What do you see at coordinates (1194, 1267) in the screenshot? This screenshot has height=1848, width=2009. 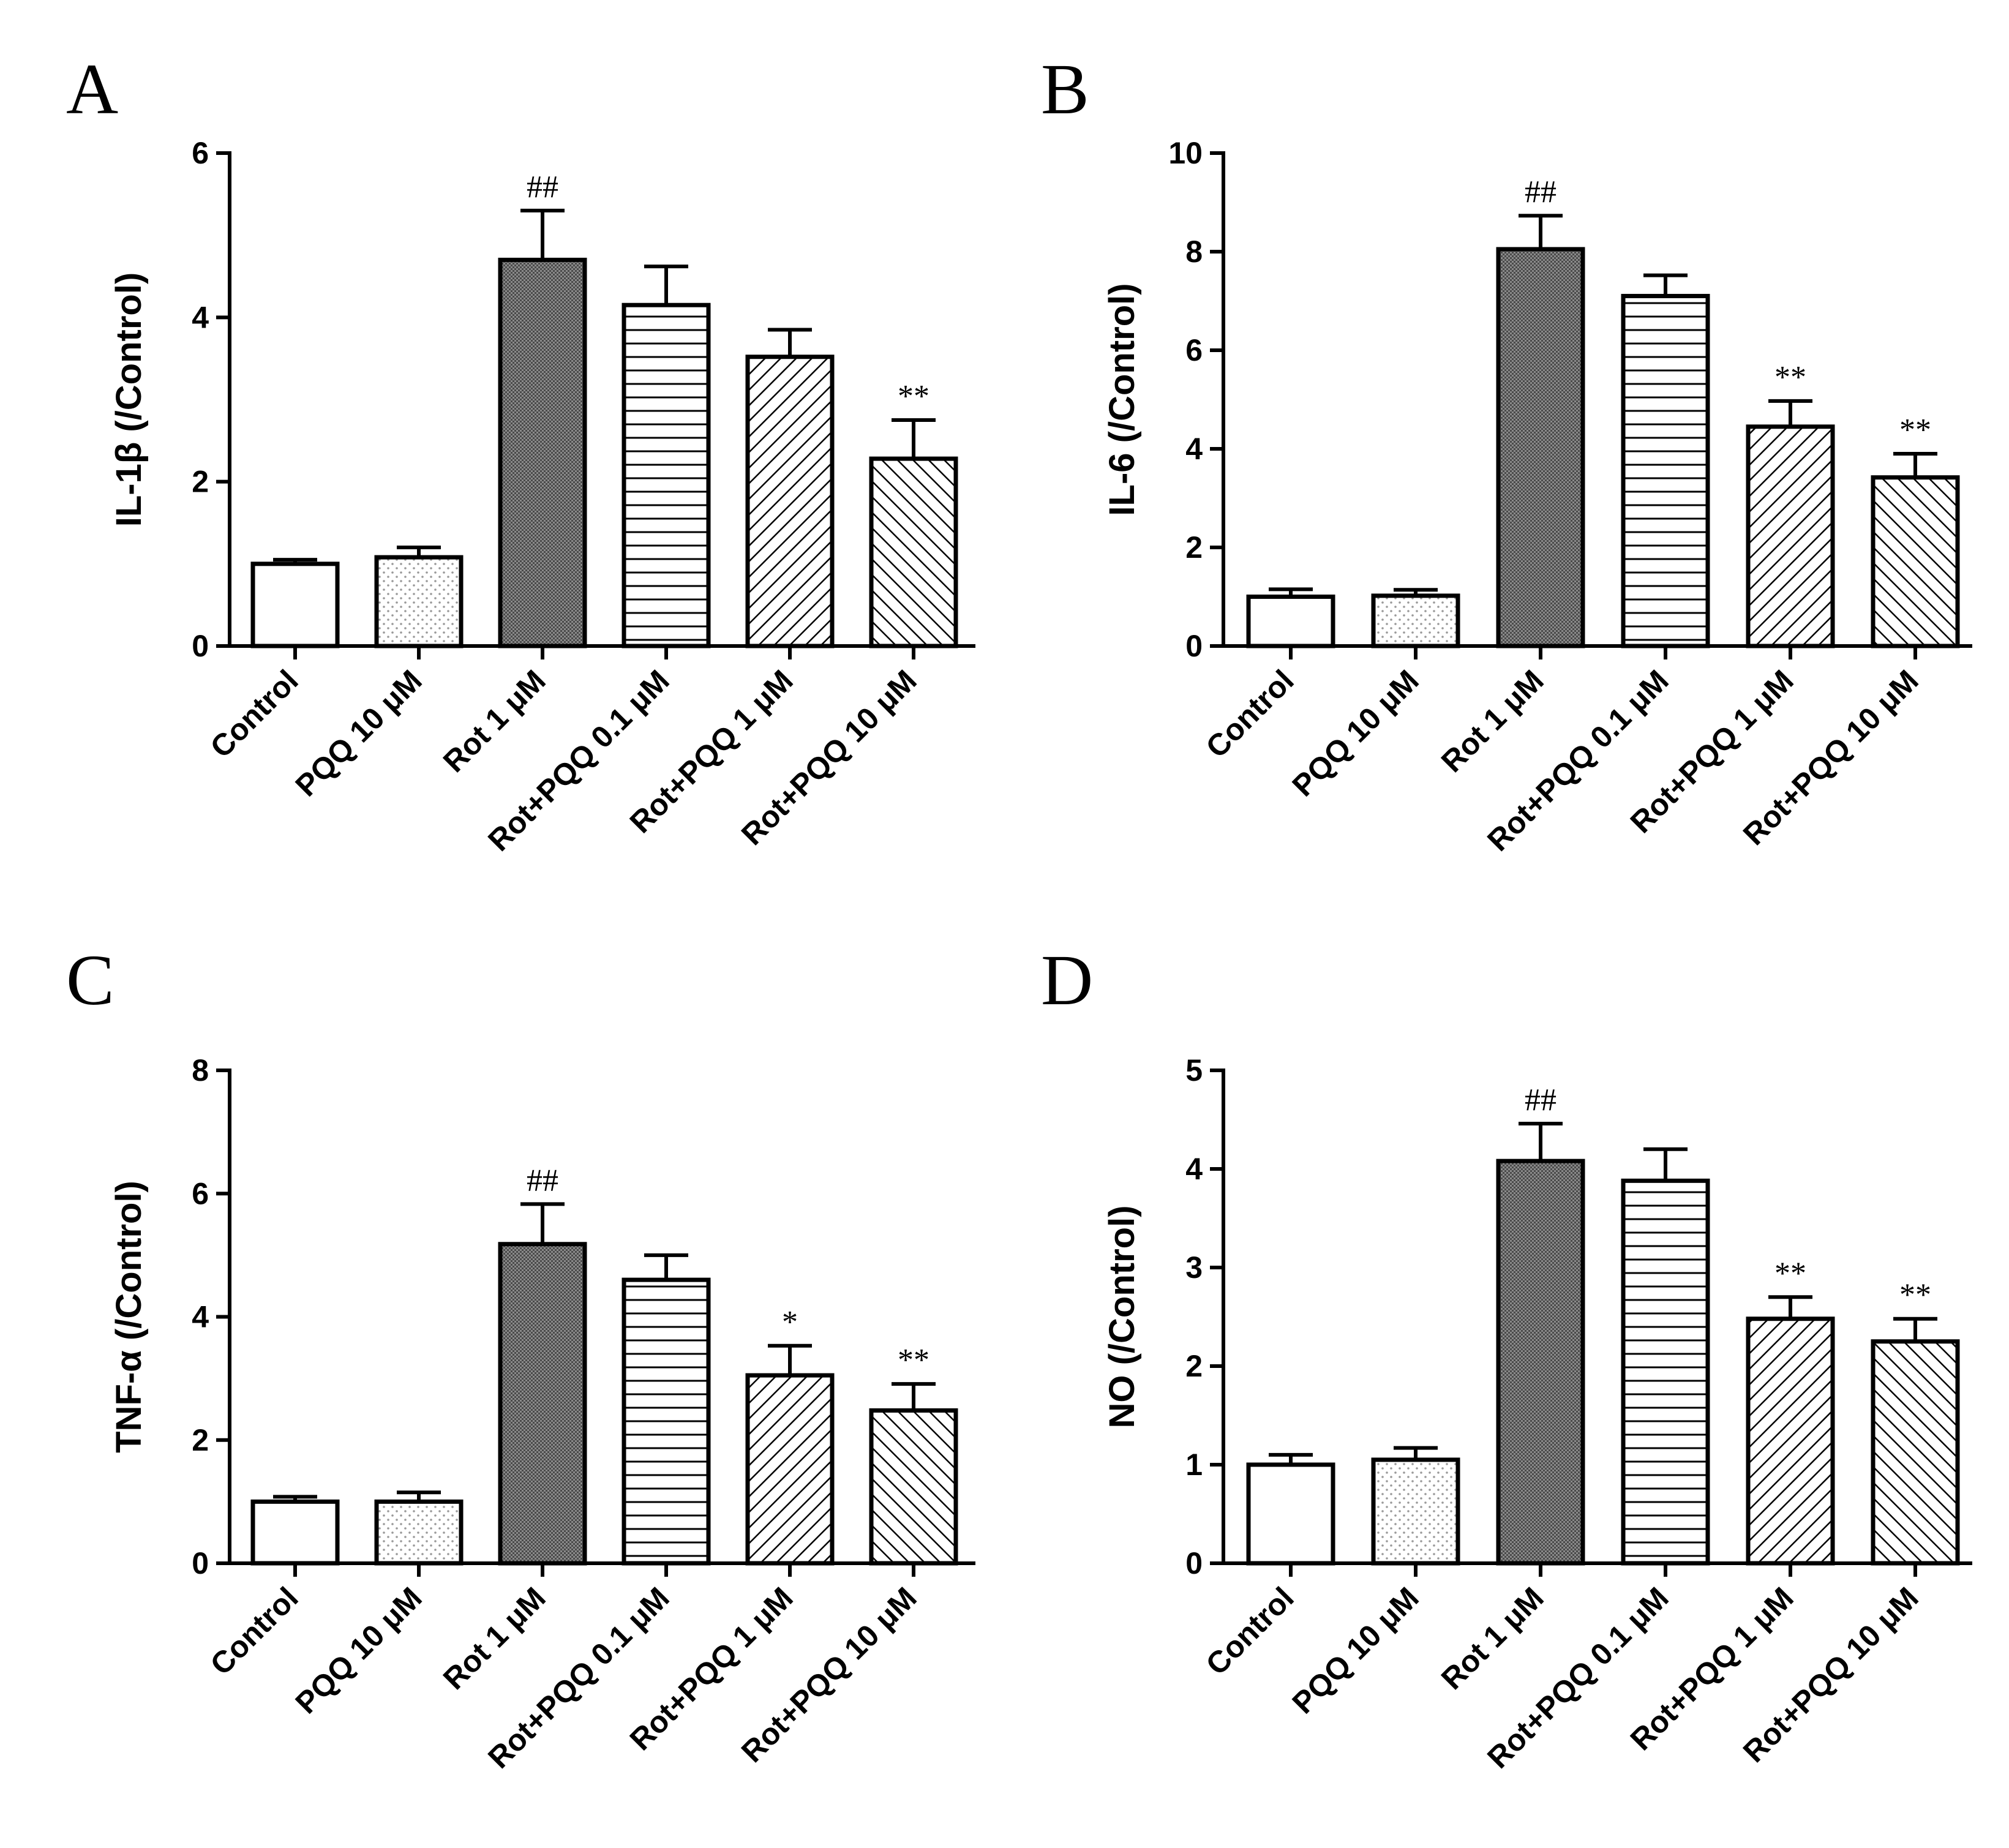 I see `y-tick-label: 3` at bounding box center [1194, 1267].